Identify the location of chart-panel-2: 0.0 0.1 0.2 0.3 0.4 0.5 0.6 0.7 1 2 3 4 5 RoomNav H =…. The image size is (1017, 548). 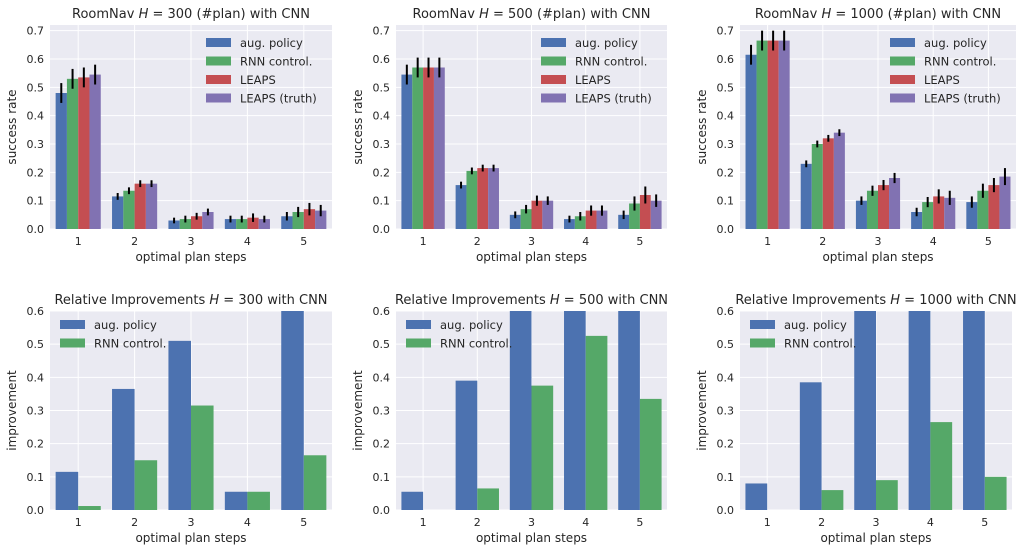
(509, 135).